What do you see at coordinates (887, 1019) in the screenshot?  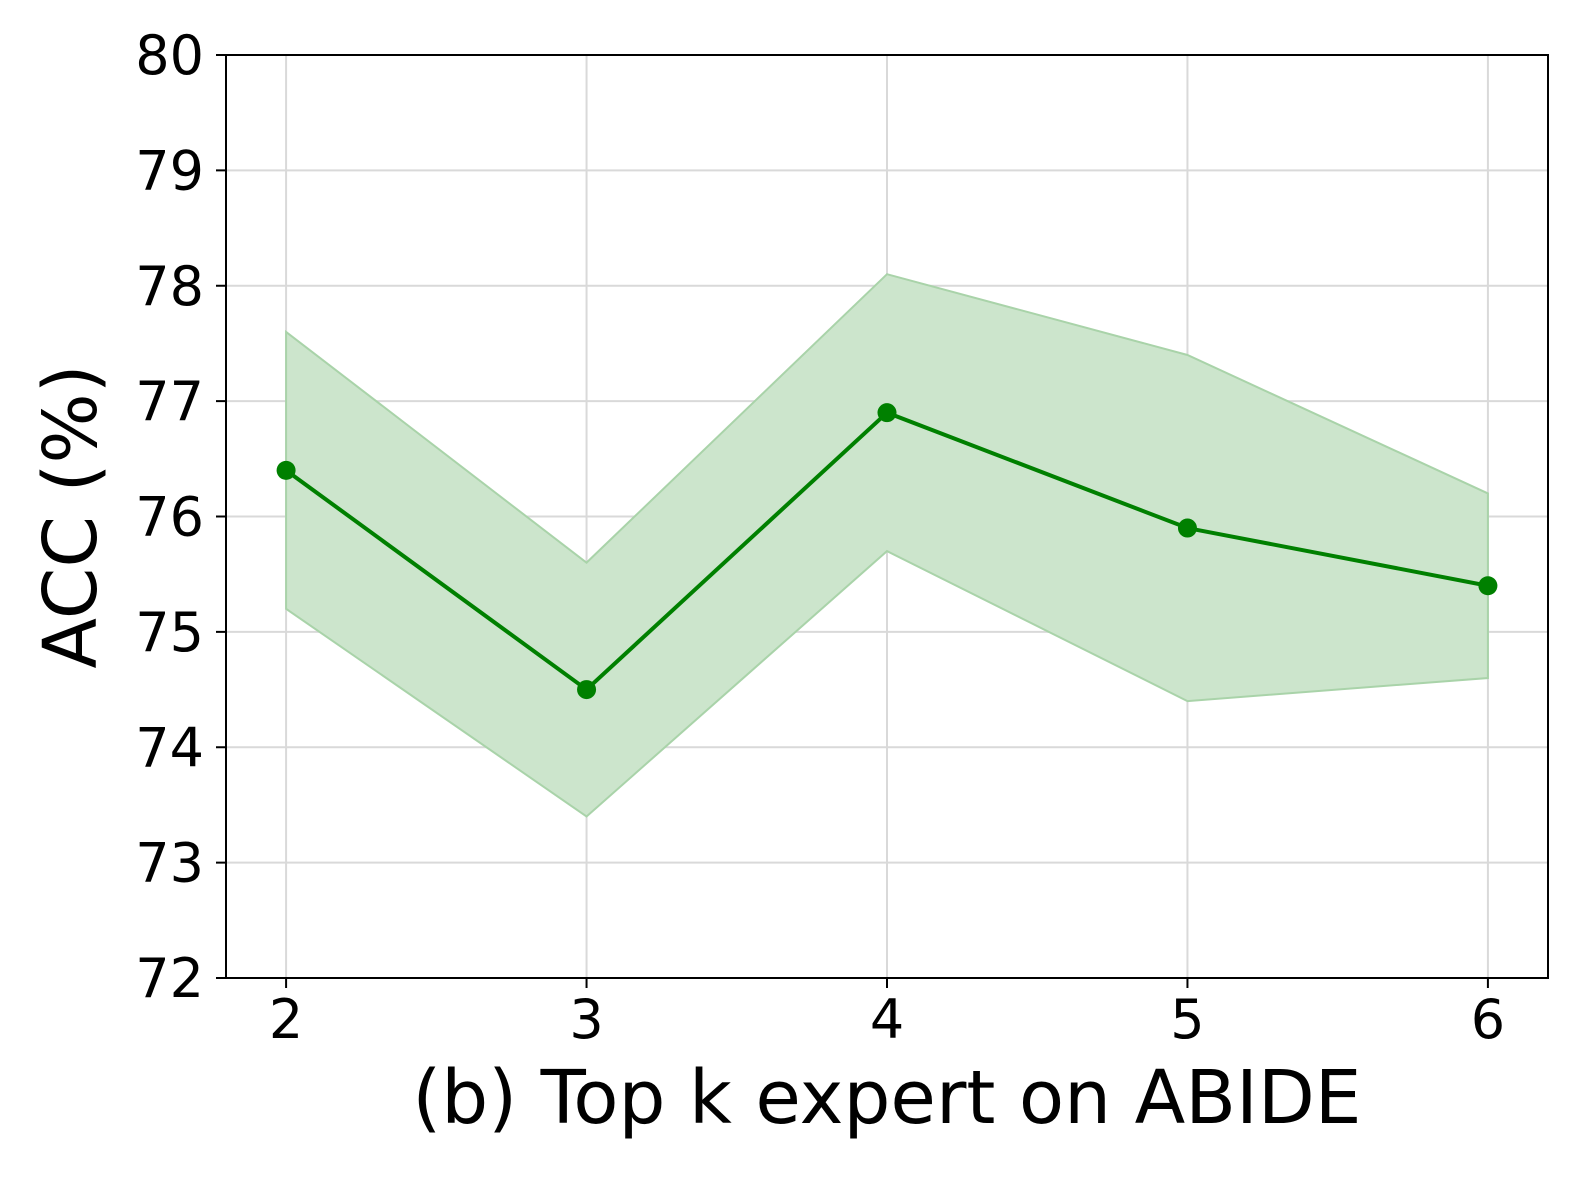 I see `x-tick-label: 4` at bounding box center [887, 1019].